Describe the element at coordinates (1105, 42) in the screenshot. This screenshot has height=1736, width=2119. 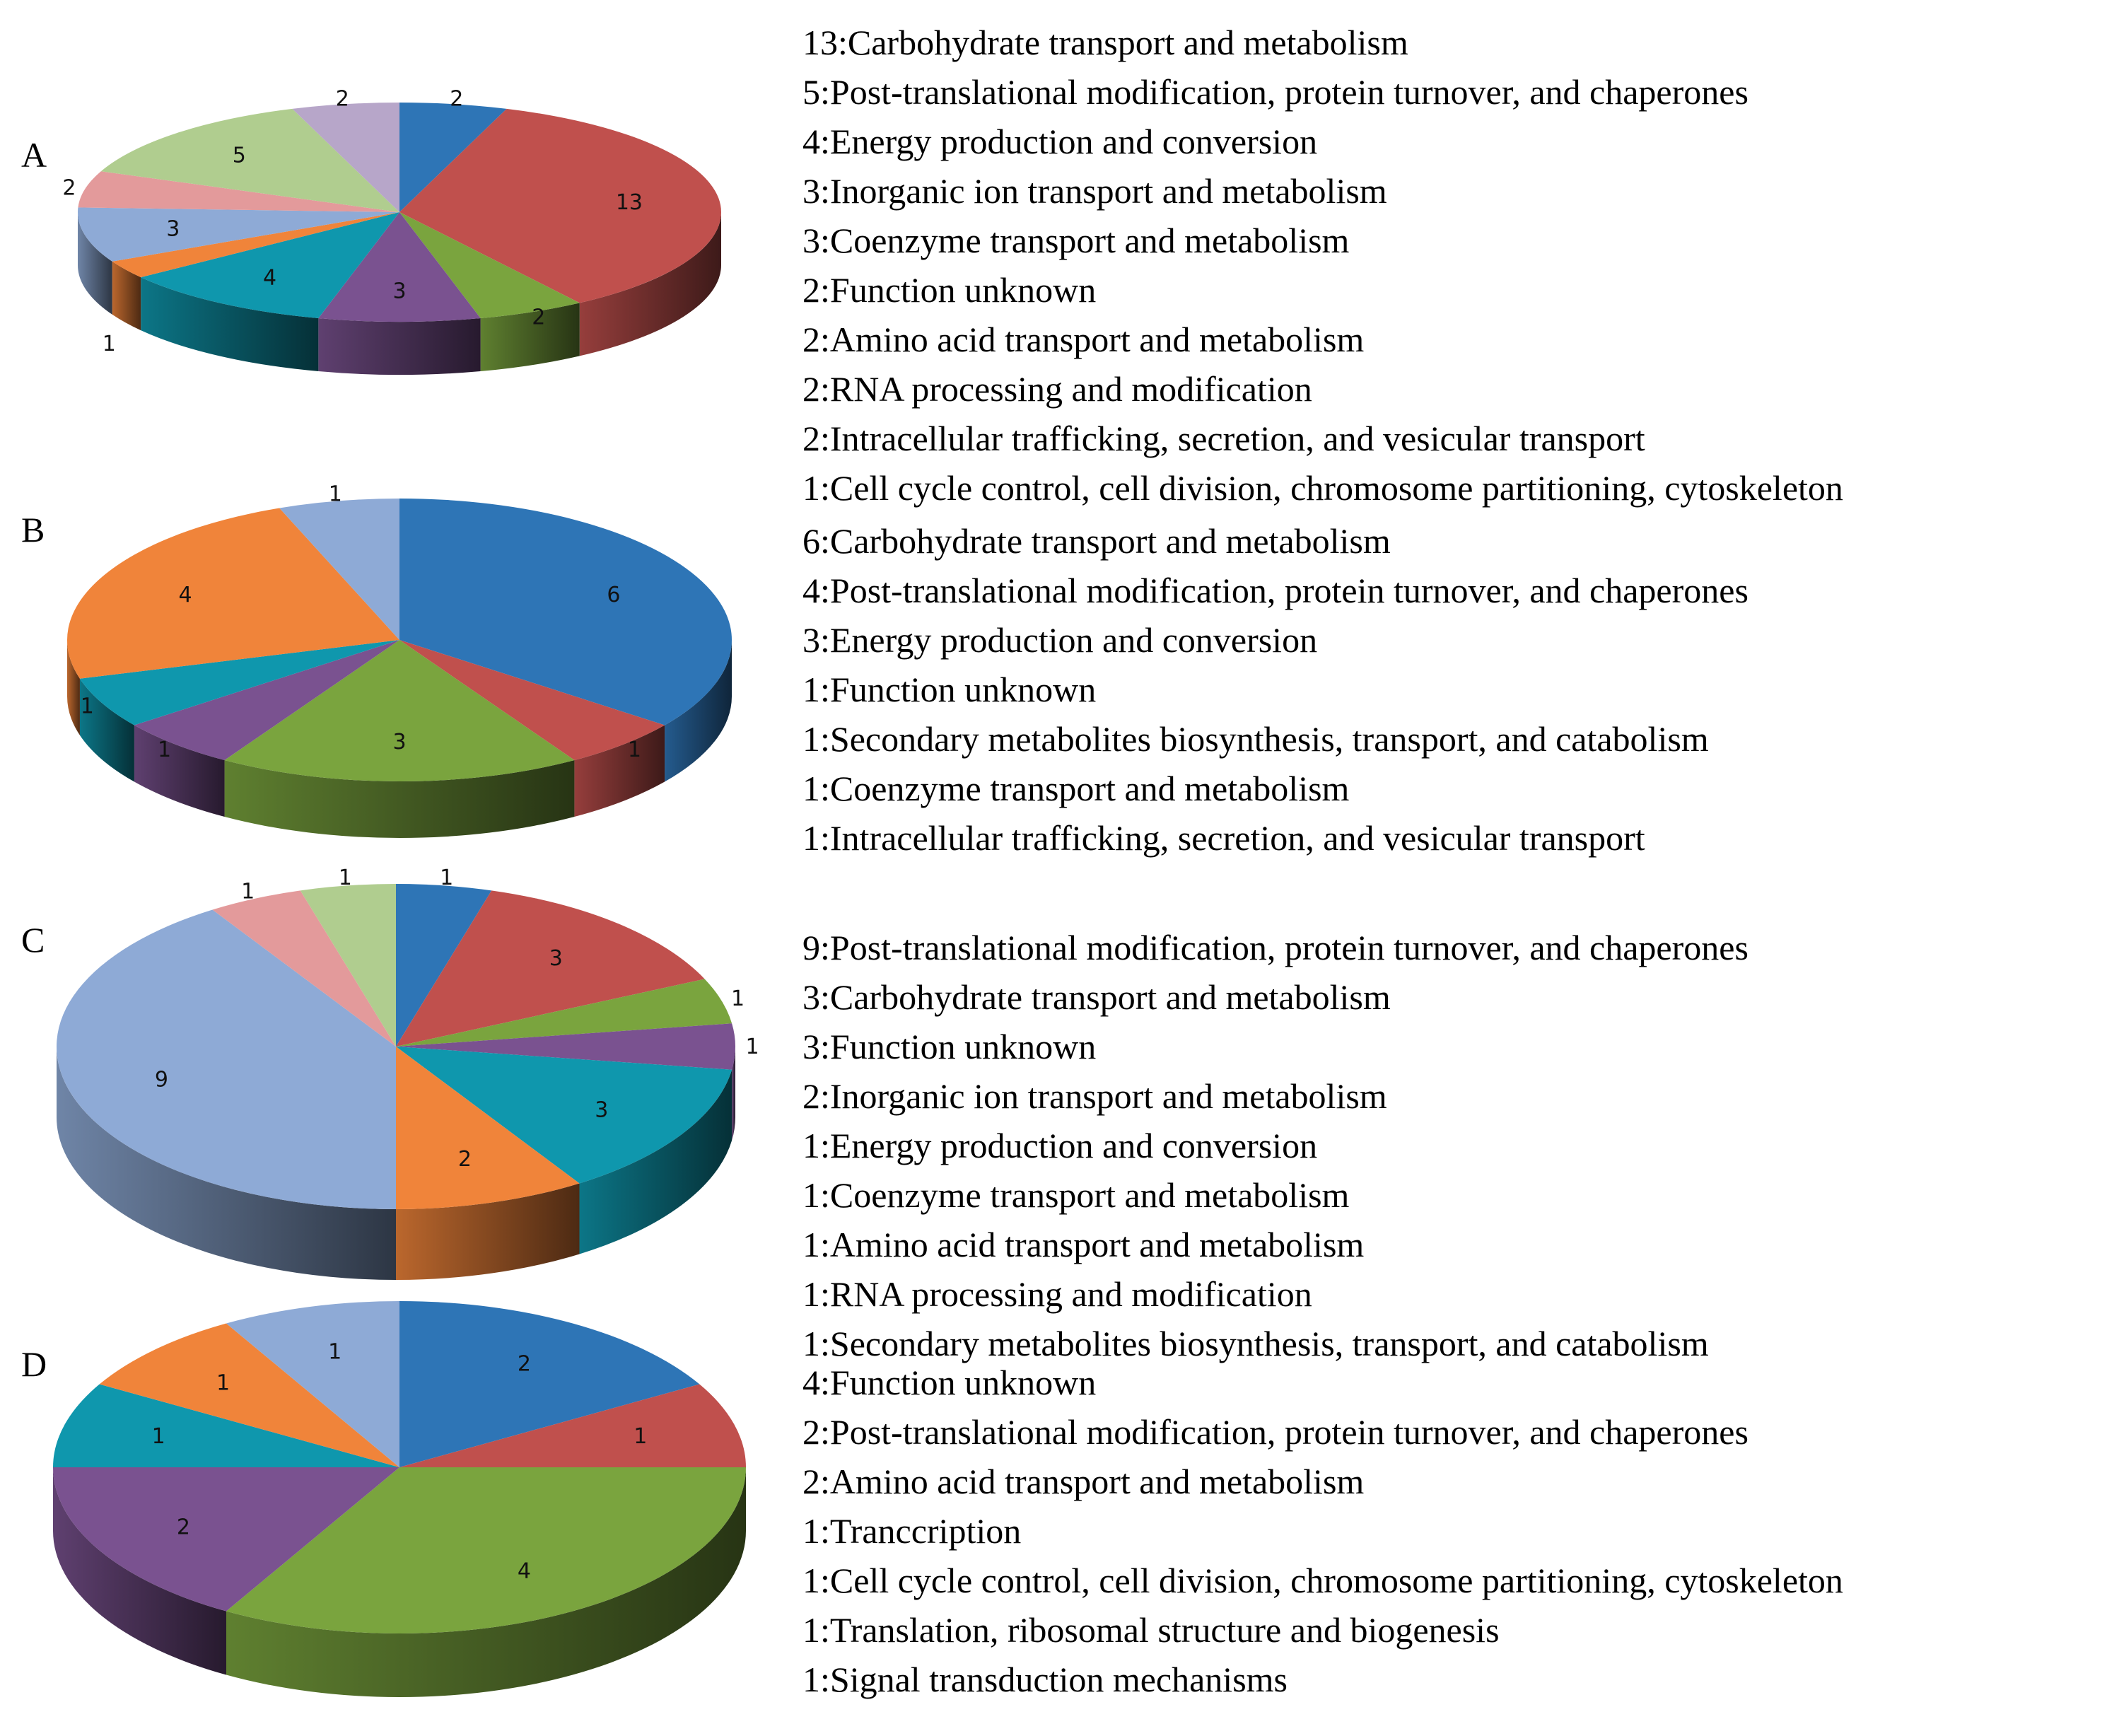
I see `legend-item: 13:Carbohydrate transport and metabolism` at that location.